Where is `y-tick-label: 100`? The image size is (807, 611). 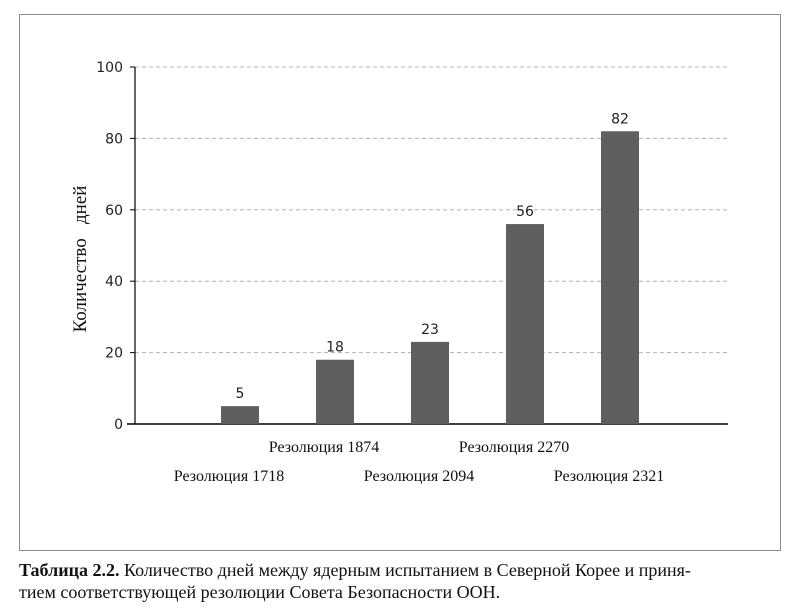
y-tick-label: 100 is located at coordinates (109, 68).